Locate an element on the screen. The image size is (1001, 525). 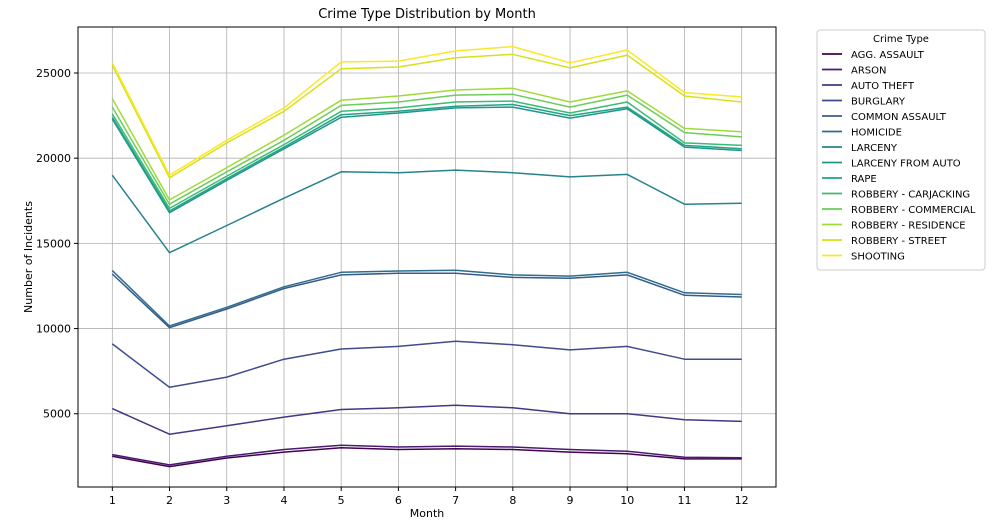
x-tick-label: 2 is located at coordinates (169, 500).